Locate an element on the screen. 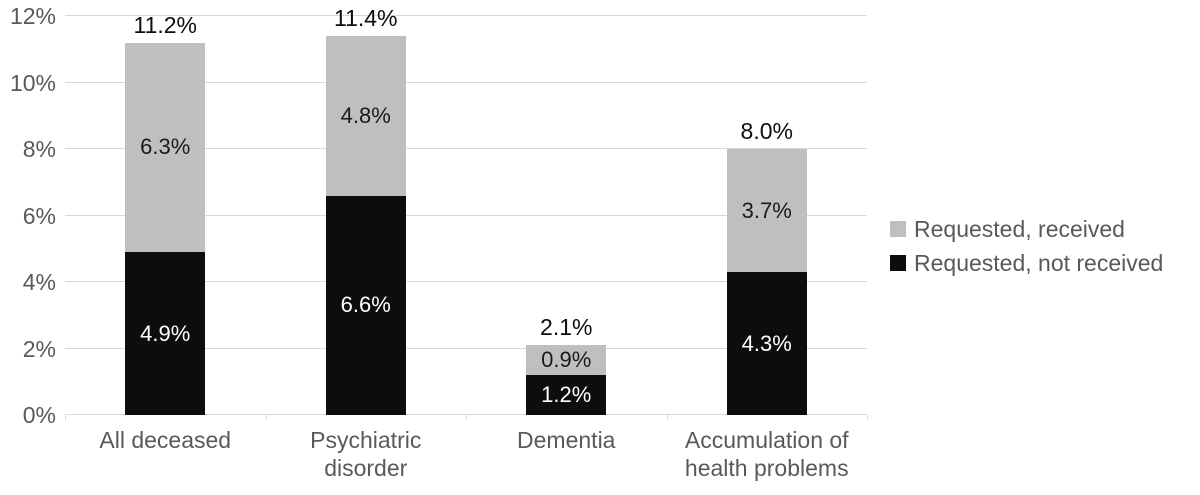 This screenshot has width=1200, height=495. bar-segment-label: 3.7% is located at coordinates (766, 210).